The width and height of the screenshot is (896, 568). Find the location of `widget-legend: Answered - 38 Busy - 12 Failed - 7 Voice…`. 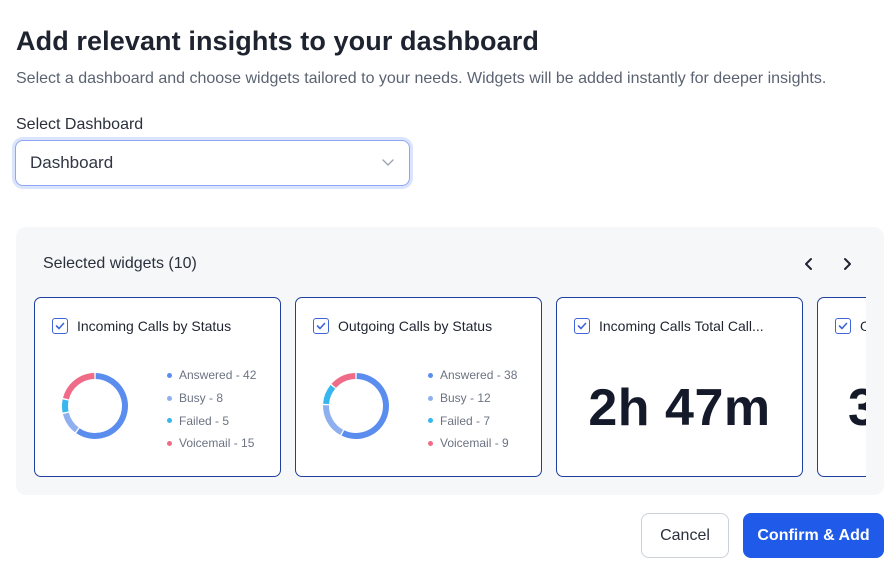

widget-legend: Answered - 38 Busy - 12 Failed - 7 Voice… is located at coordinates (472, 409).